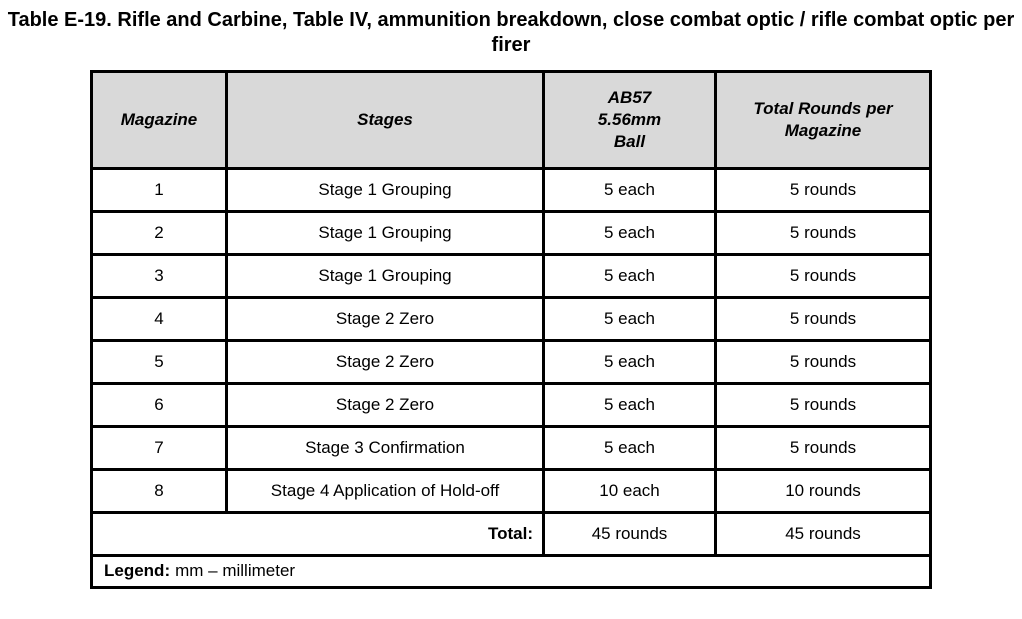 The height and width of the screenshot is (619, 1022). I want to click on header-ab57-line3: Ball, so click(629, 141).